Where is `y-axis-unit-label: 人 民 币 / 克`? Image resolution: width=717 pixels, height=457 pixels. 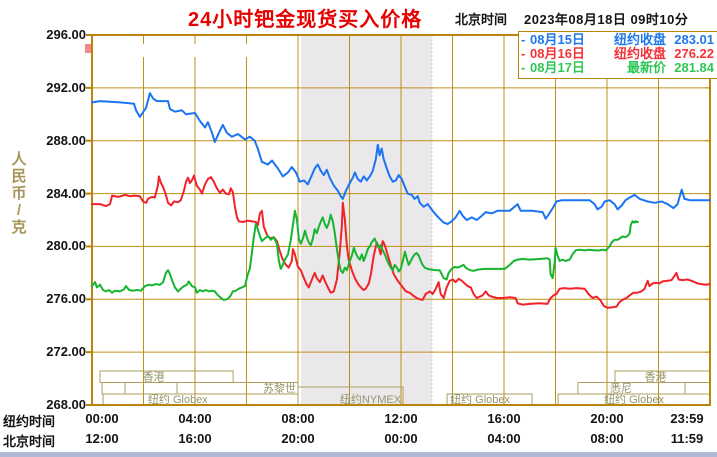 y-axis-unit-label: 人 民 币 / 克 is located at coordinates (19, 193).